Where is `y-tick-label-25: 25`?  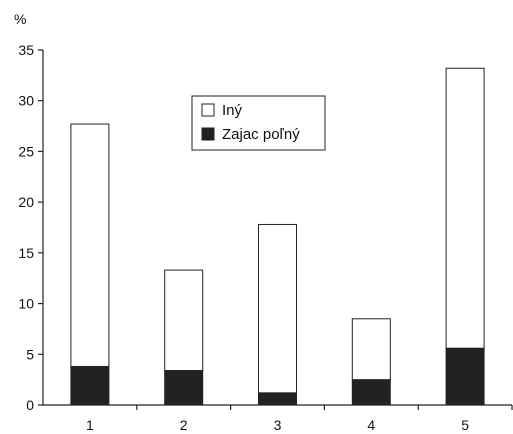
y-tick-label-25: 25 is located at coordinates (26, 151).